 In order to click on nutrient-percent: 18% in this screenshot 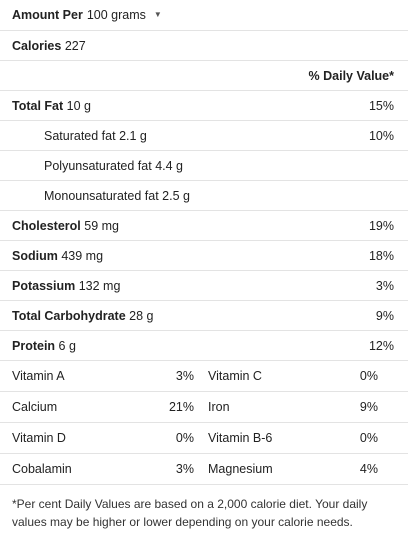, I will do `click(381, 255)`.